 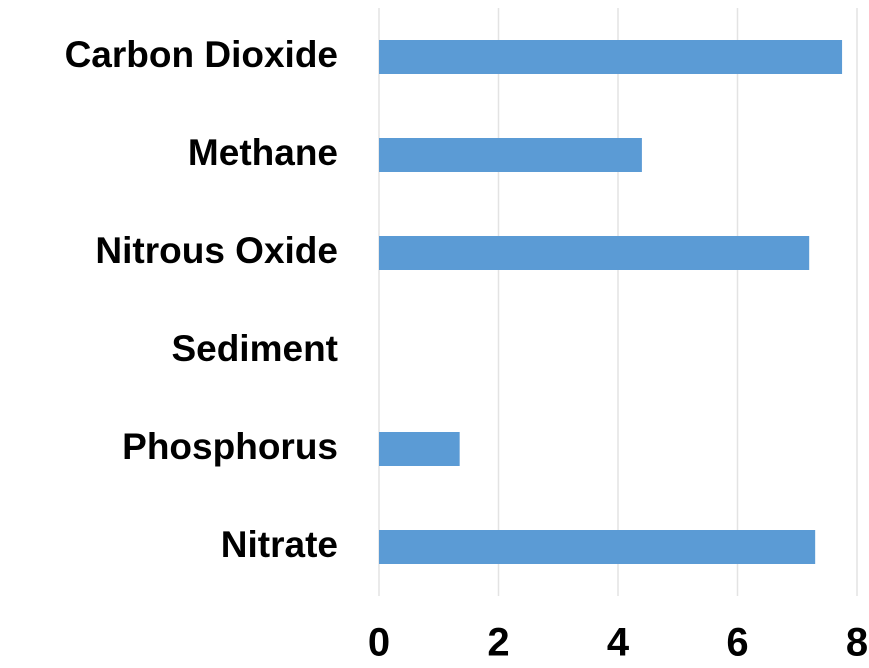 I want to click on x-tick-label: 4, so click(x=618, y=643).